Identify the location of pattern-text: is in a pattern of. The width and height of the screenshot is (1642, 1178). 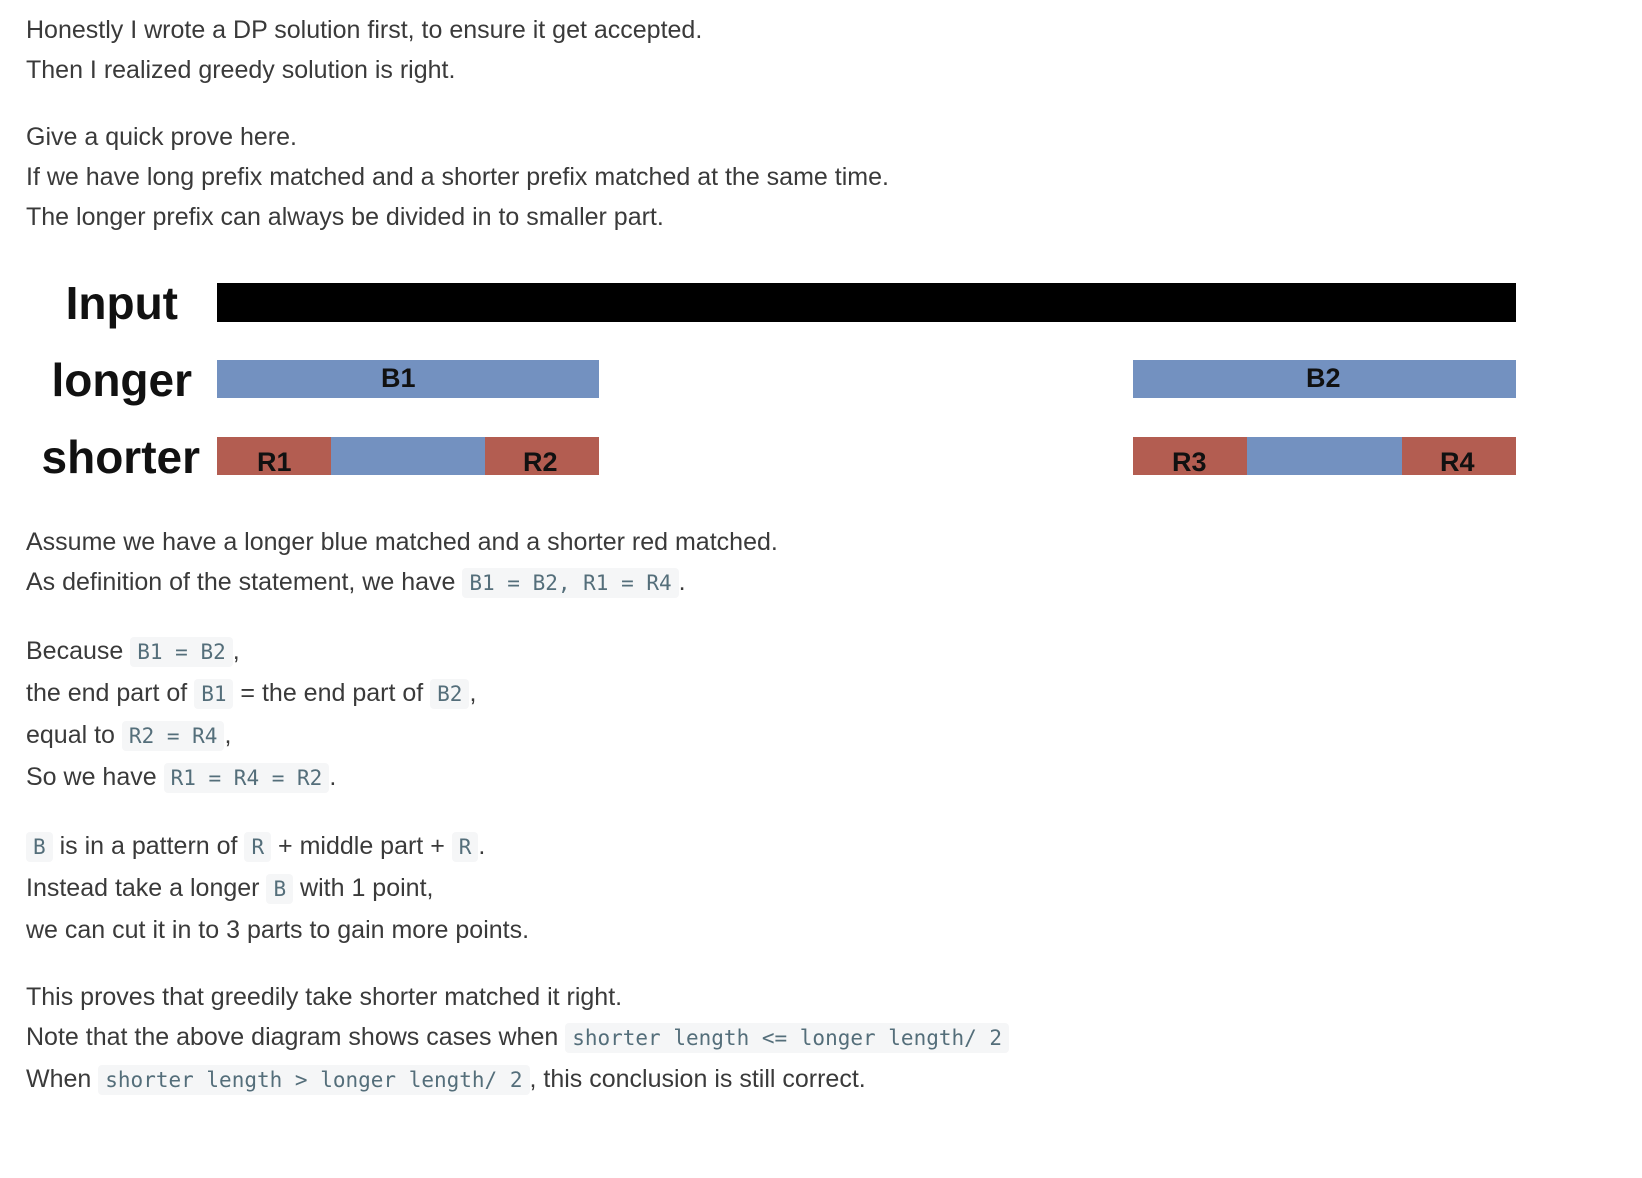
(148, 846).